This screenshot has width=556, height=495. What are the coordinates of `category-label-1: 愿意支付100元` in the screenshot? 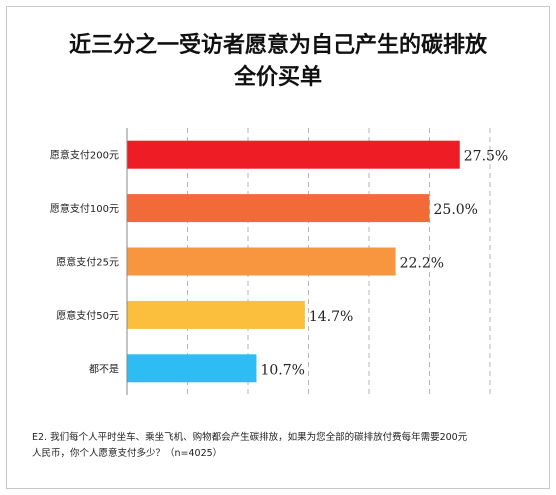 It's located at (84, 208).